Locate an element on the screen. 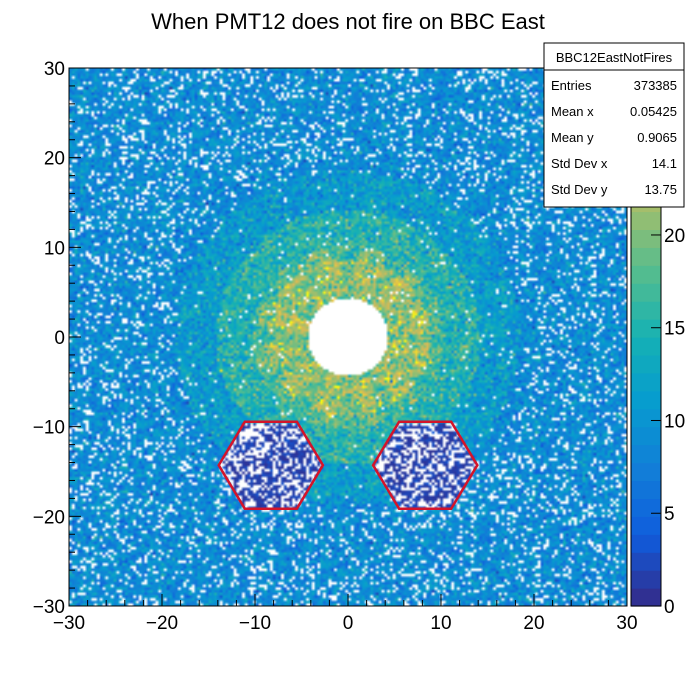 The image size is (698, 675). y-tick-label: −10 is located at coordinates (49, 428).